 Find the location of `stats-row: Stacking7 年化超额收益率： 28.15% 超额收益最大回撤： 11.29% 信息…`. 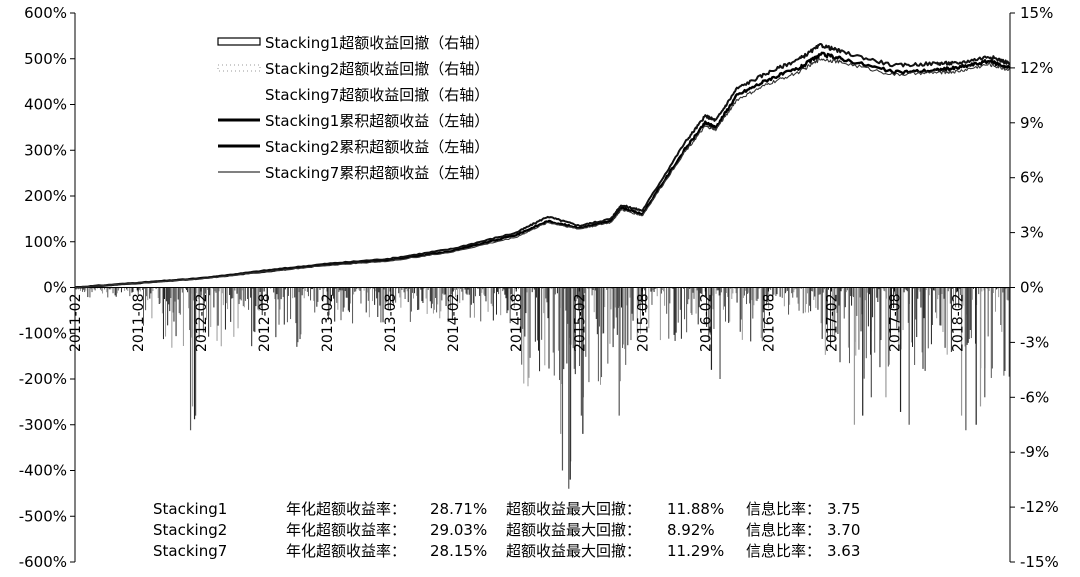

stats-row: Stacking7 年化超额收益率： 28.15% 超额收益最大回撤： 11.29% 信息… is located at coordinates (506, 551).